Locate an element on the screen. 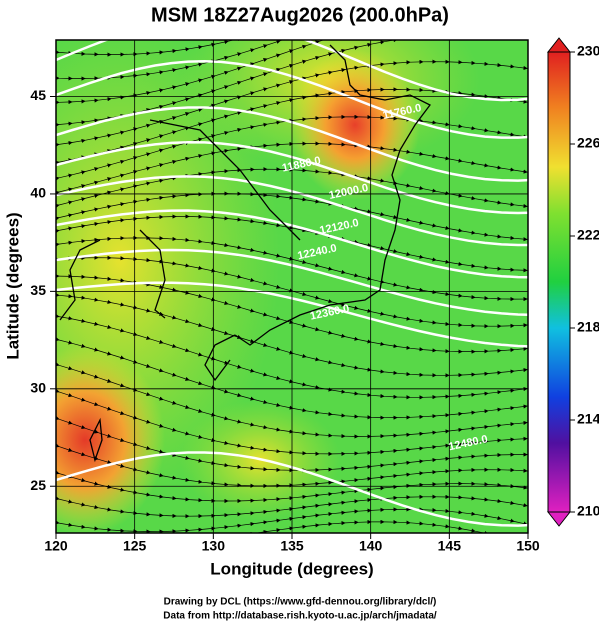  colorbar-tick-label: 222 is located at coordinates (588, 235).